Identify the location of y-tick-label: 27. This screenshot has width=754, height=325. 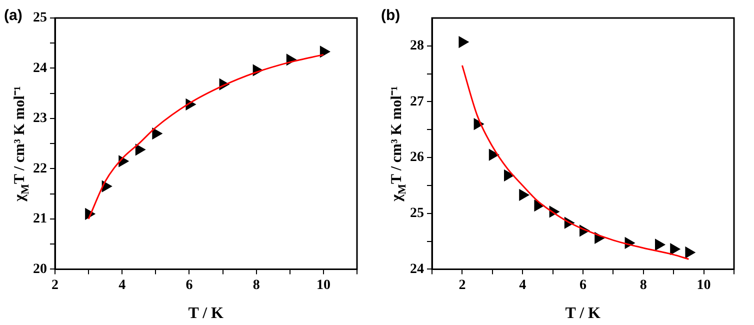
(417, 102).